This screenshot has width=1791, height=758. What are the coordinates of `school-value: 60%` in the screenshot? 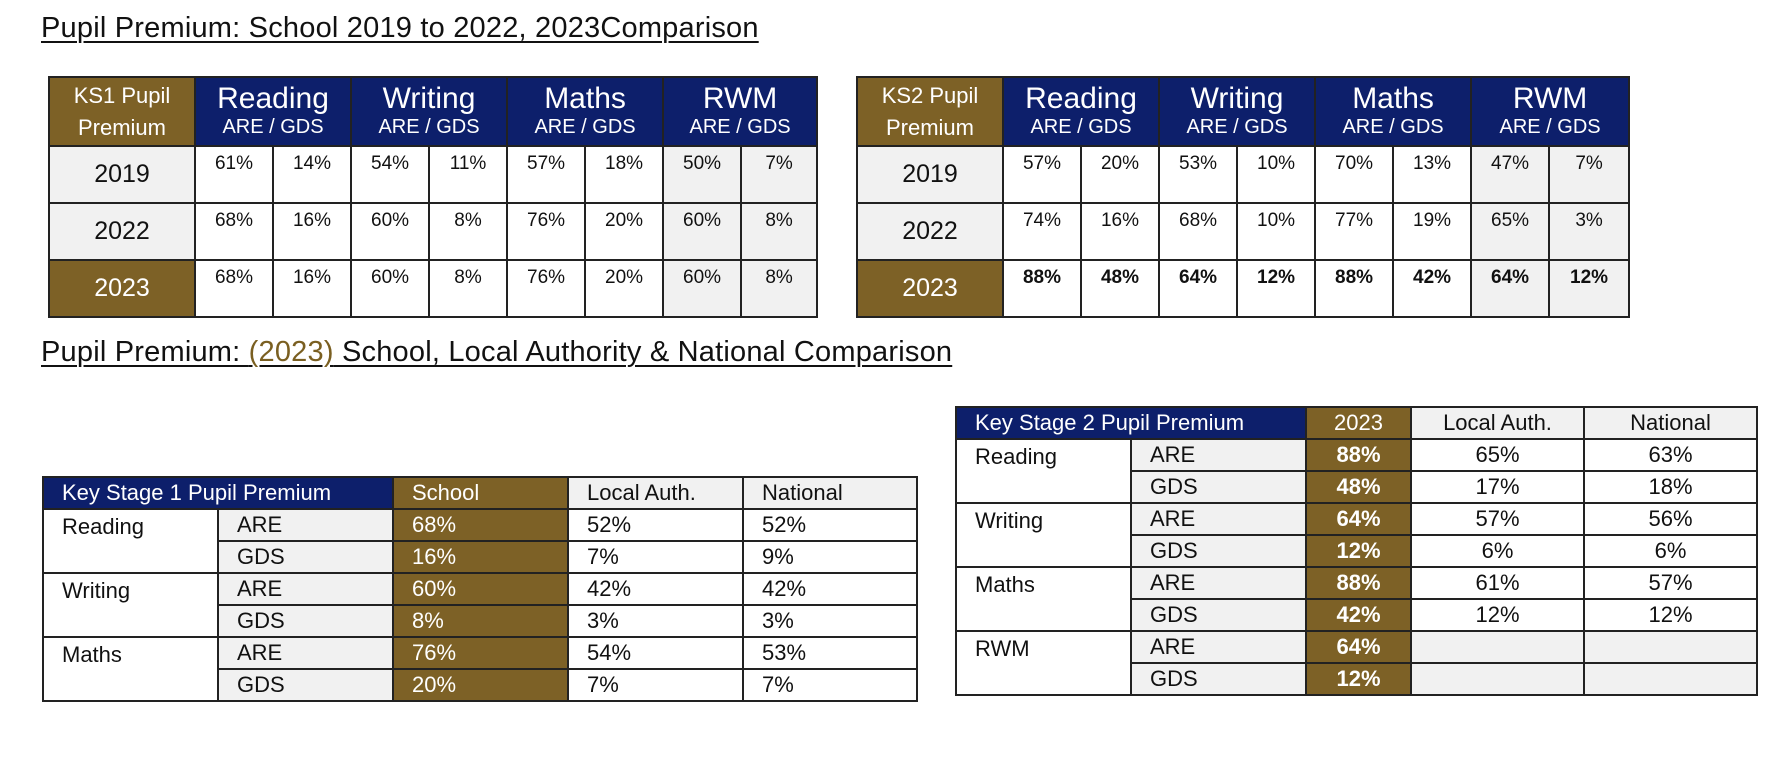 It's located at (480, 589).